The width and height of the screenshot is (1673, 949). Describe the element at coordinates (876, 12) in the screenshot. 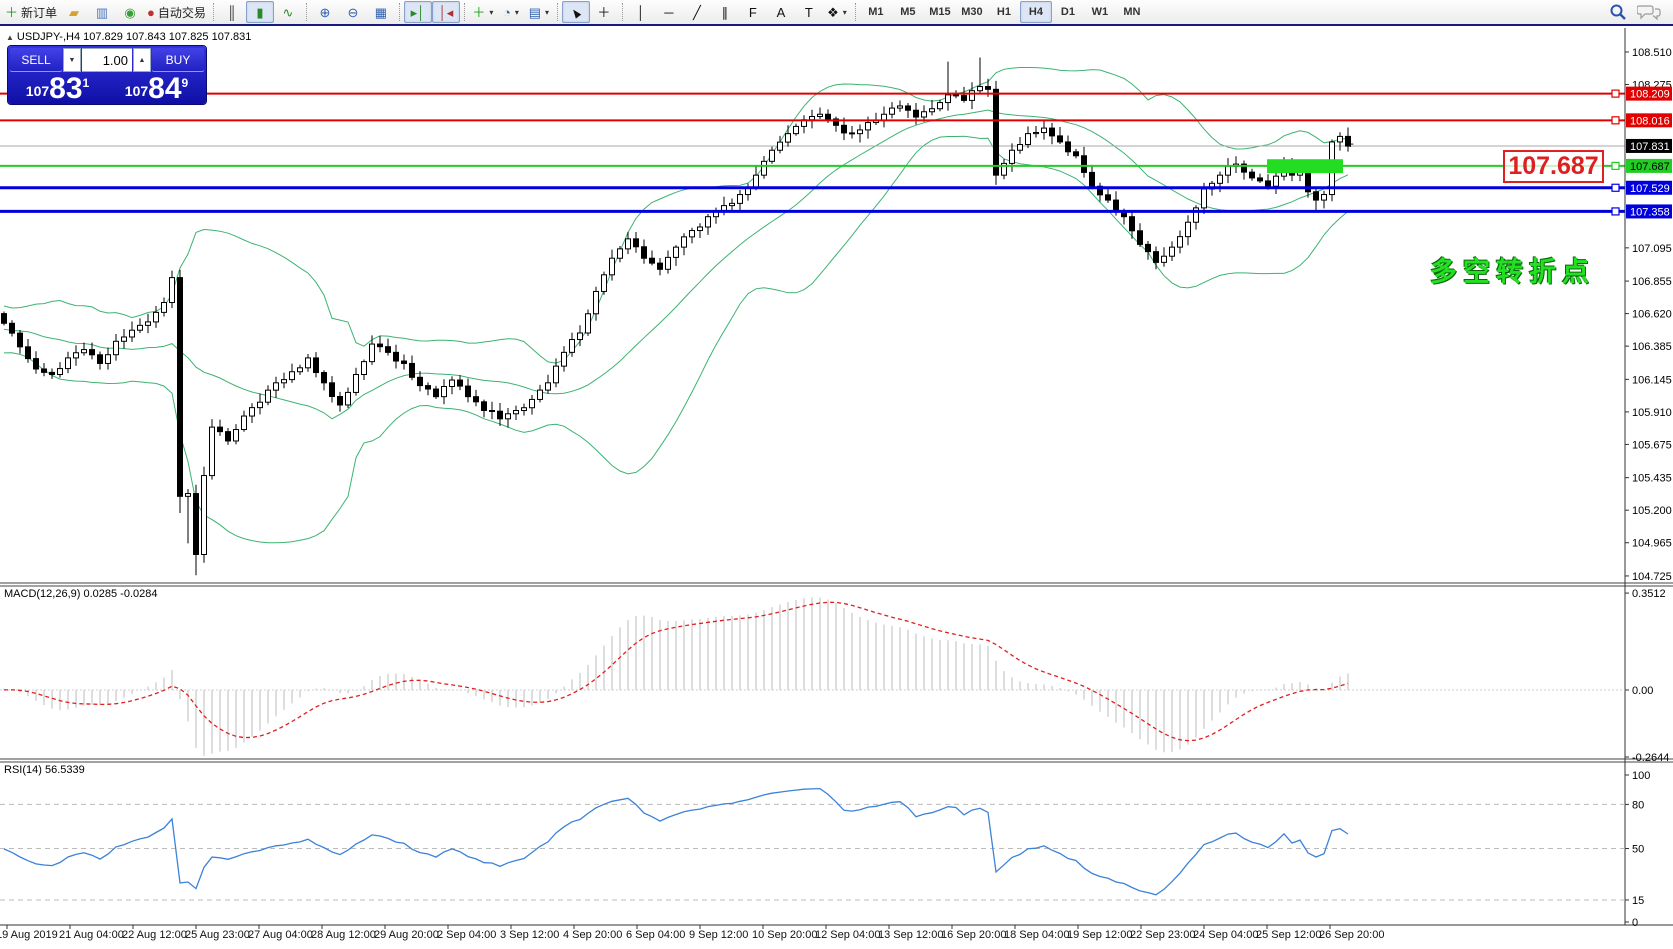

I see `timeframe-m1: M1` at that location.